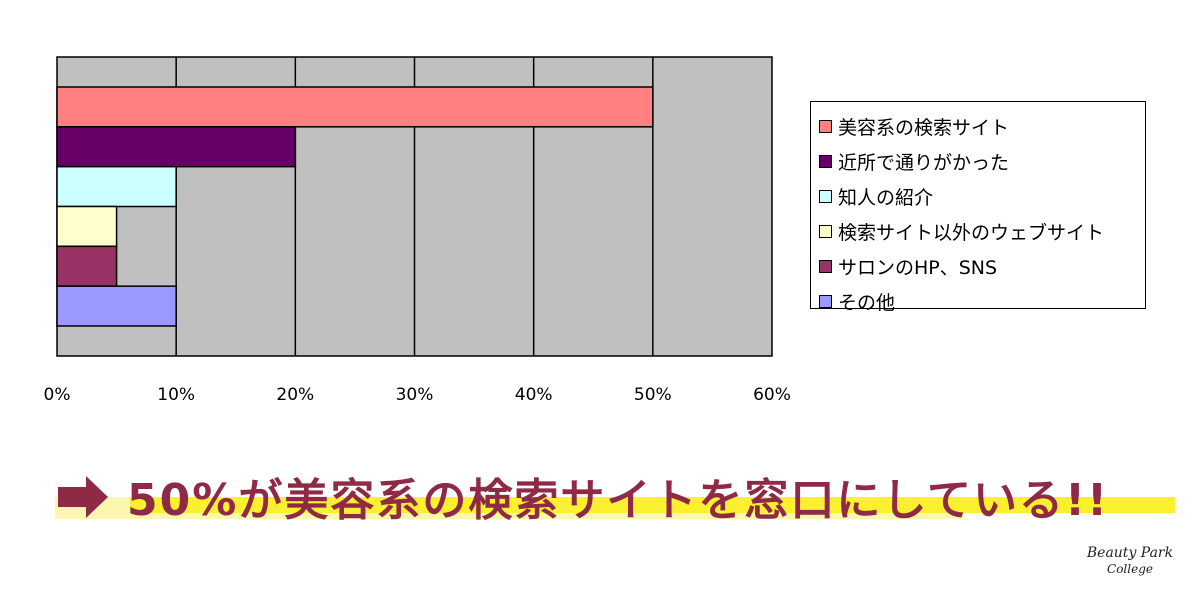 The width and height of the screenshot is (1200, 600). I want to click on legend-label: 検索サイト以外のウェブサイト, so click(971, 233).